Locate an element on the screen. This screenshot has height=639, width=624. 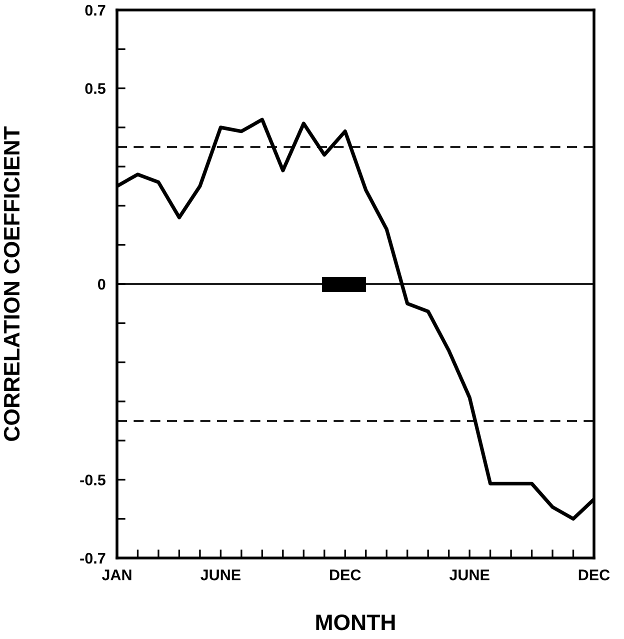
y-axis-title: CORRELATION COEFFICIENT is located at coordinates (12, 283).